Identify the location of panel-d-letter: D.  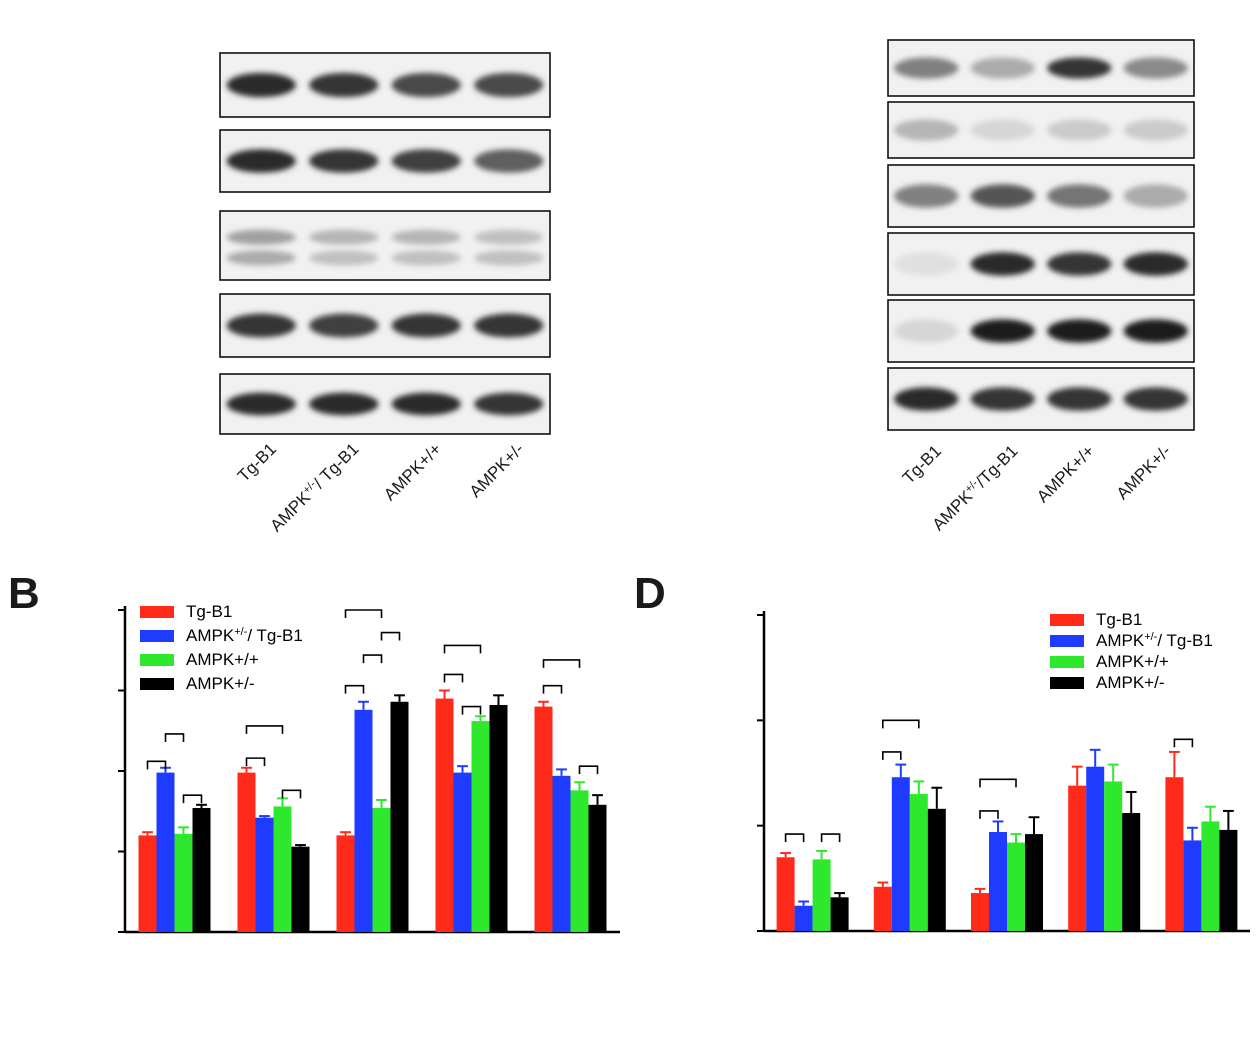
(650, 593).